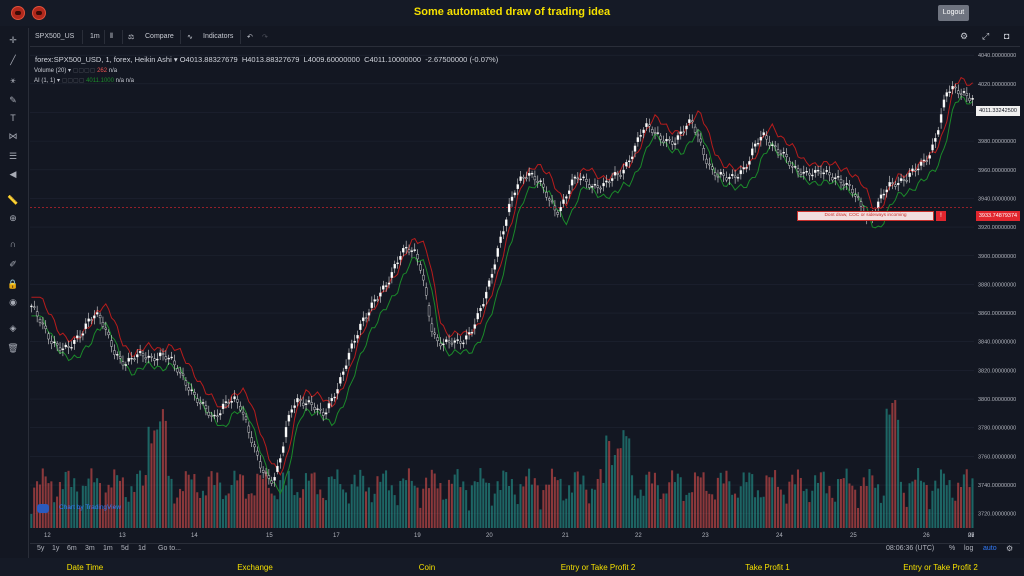 This screenshot has height=576, width=1024. I want to click on trade-annotation: Dont draw, COC or sideways incoming, so click(865, 216).